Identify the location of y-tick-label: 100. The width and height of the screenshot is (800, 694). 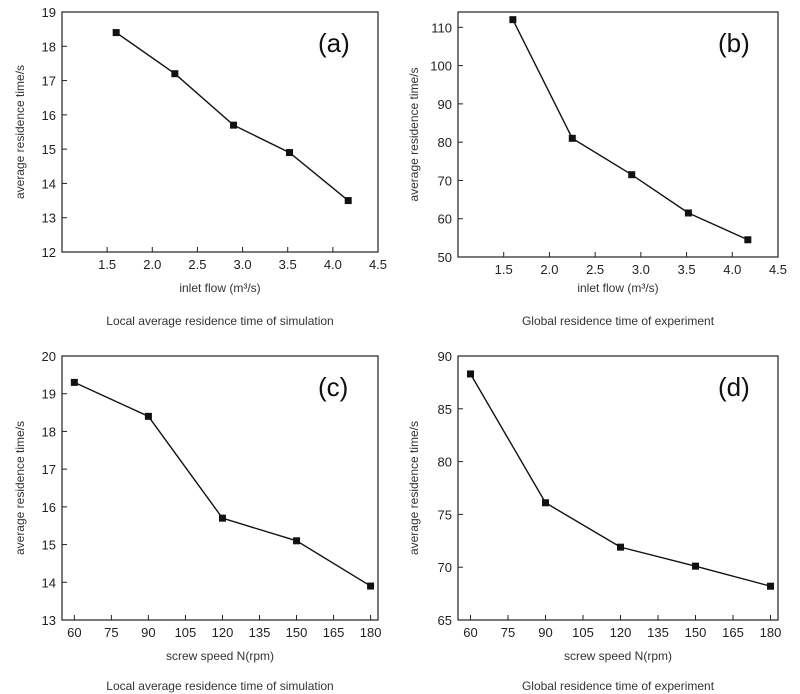
(441, 66).